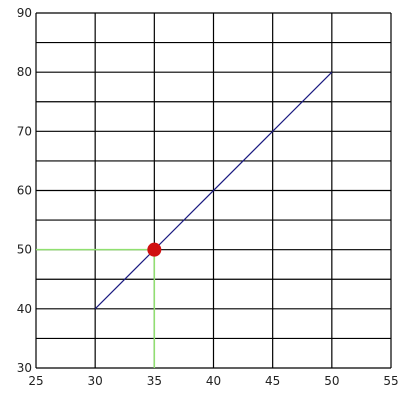 The height and width of the screenshot is (400, 410). What do you see at coordinates (213, 381) in the screenshot?
I see `x-tick-label: 40` at bounding box center [213, 381].